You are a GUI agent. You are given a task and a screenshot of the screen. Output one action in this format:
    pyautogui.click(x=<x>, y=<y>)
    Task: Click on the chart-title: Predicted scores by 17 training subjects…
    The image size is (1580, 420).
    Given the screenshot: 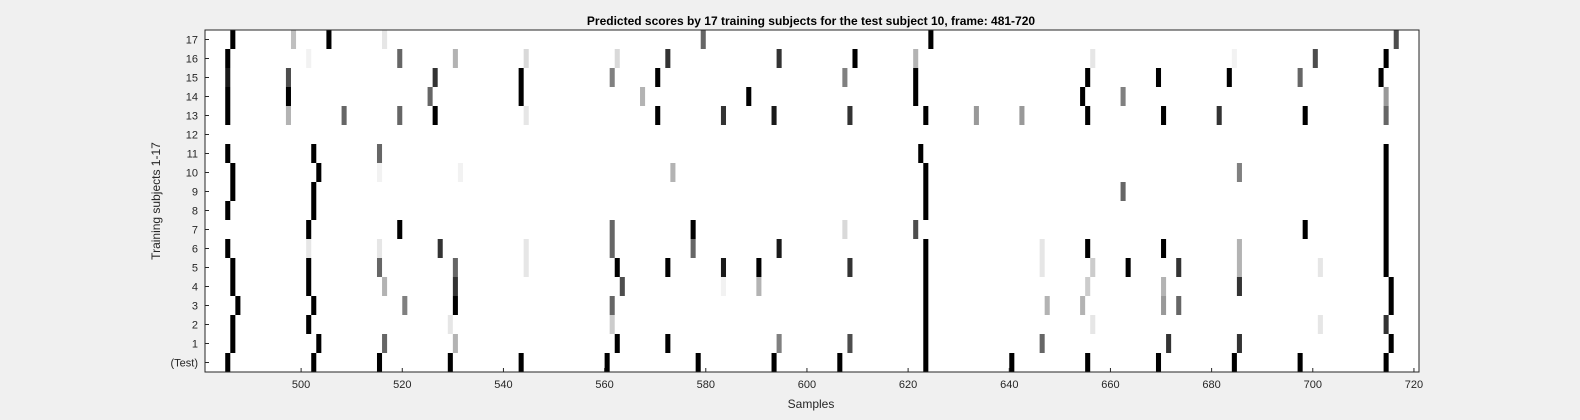 What is the action you would take?
    pyautogui.click(x=811, y=21)
    